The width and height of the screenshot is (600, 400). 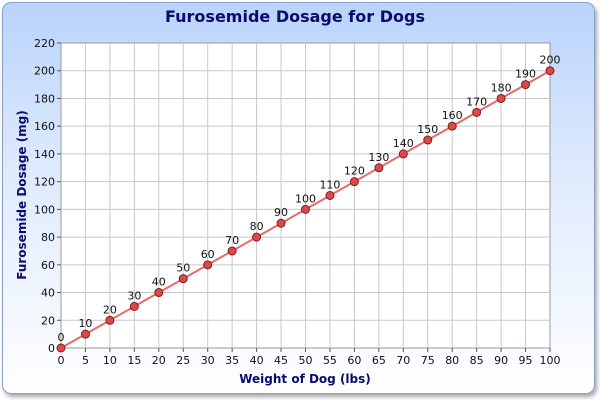 I want to click on x-tick-label: 45, so click(x=281, y=360).